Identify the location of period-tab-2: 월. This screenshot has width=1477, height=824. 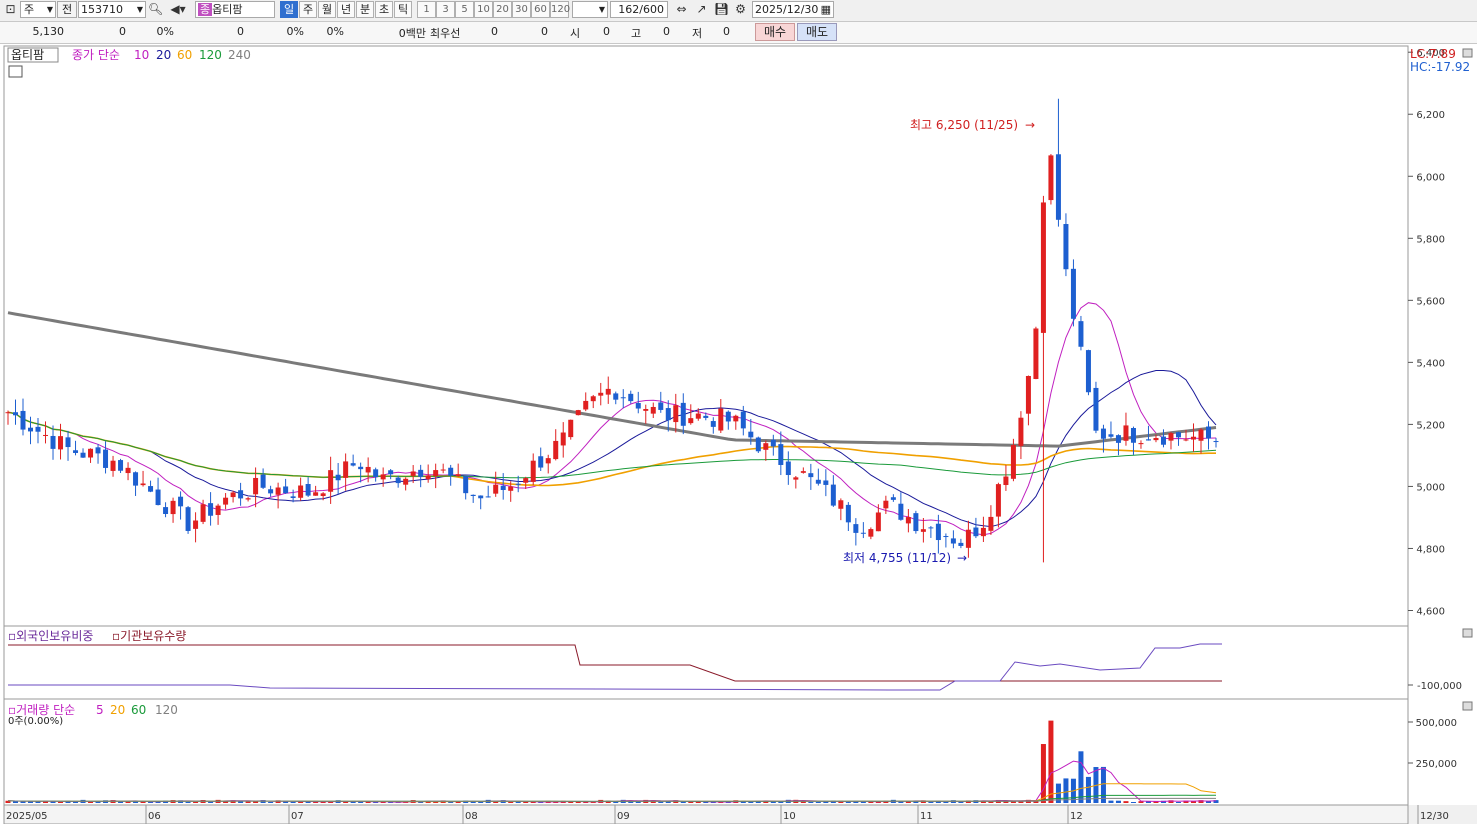
(327, 9).